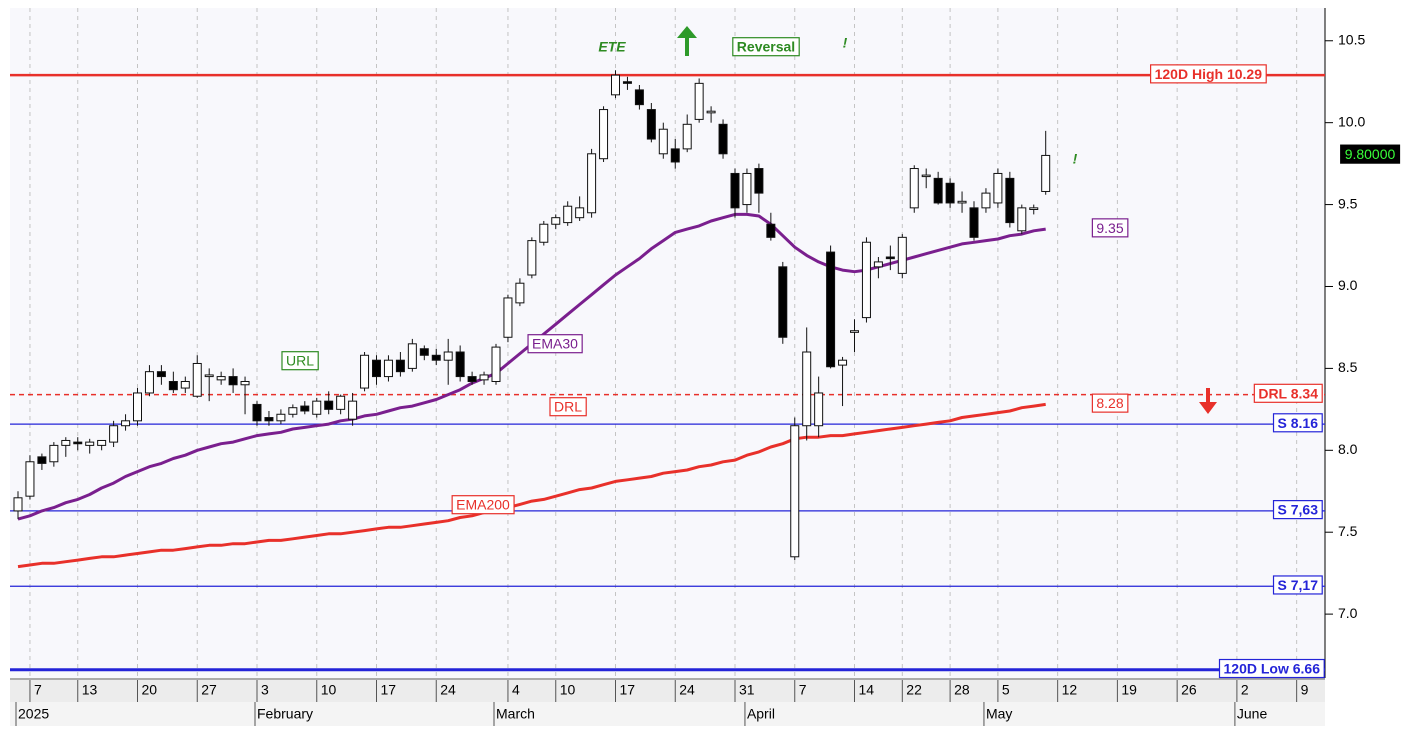  I want to click on ema-value-label: 9.35, so click(1109, 228).